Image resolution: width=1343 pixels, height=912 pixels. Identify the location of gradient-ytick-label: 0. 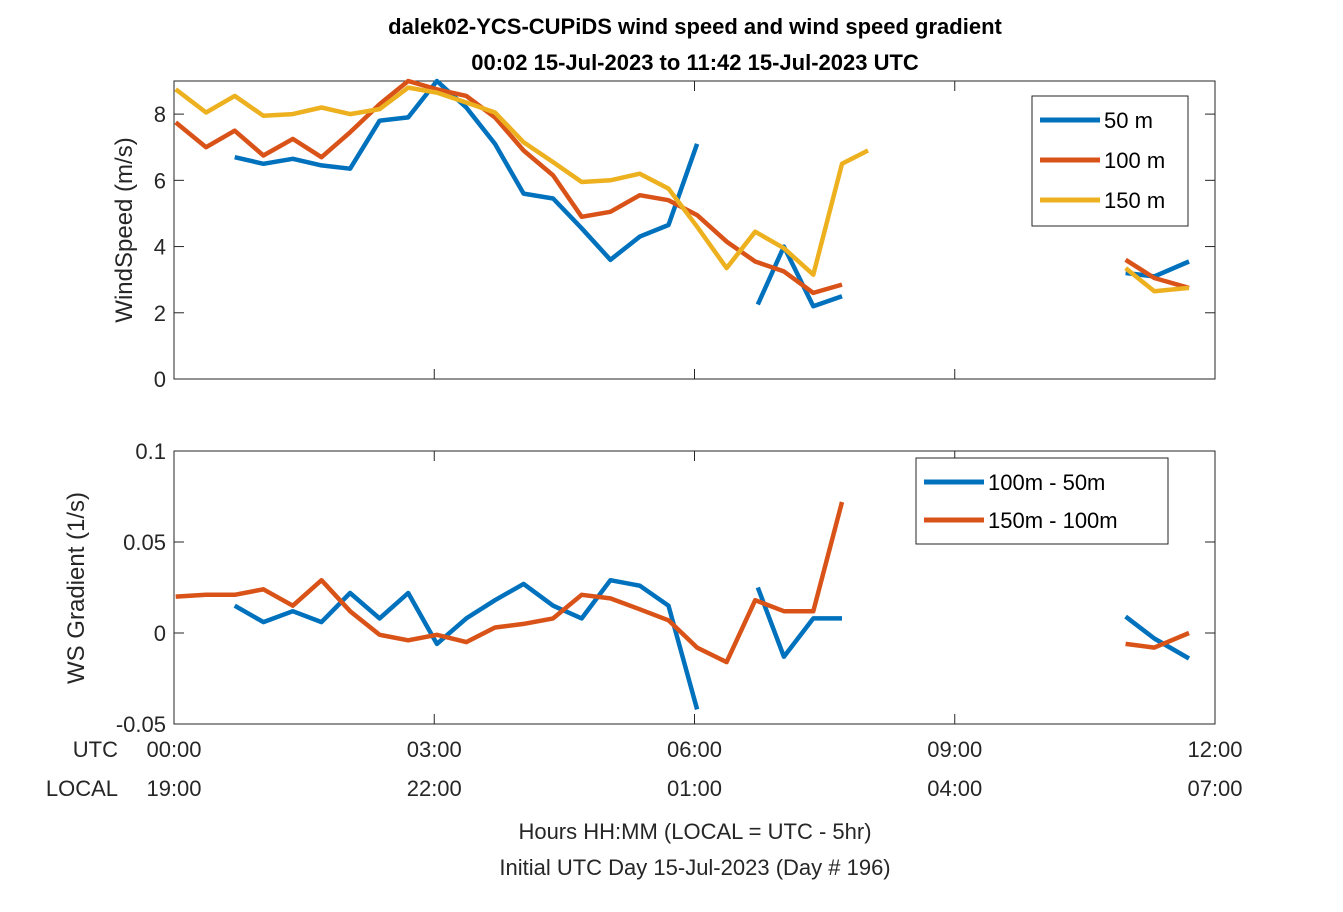
(160, 633).